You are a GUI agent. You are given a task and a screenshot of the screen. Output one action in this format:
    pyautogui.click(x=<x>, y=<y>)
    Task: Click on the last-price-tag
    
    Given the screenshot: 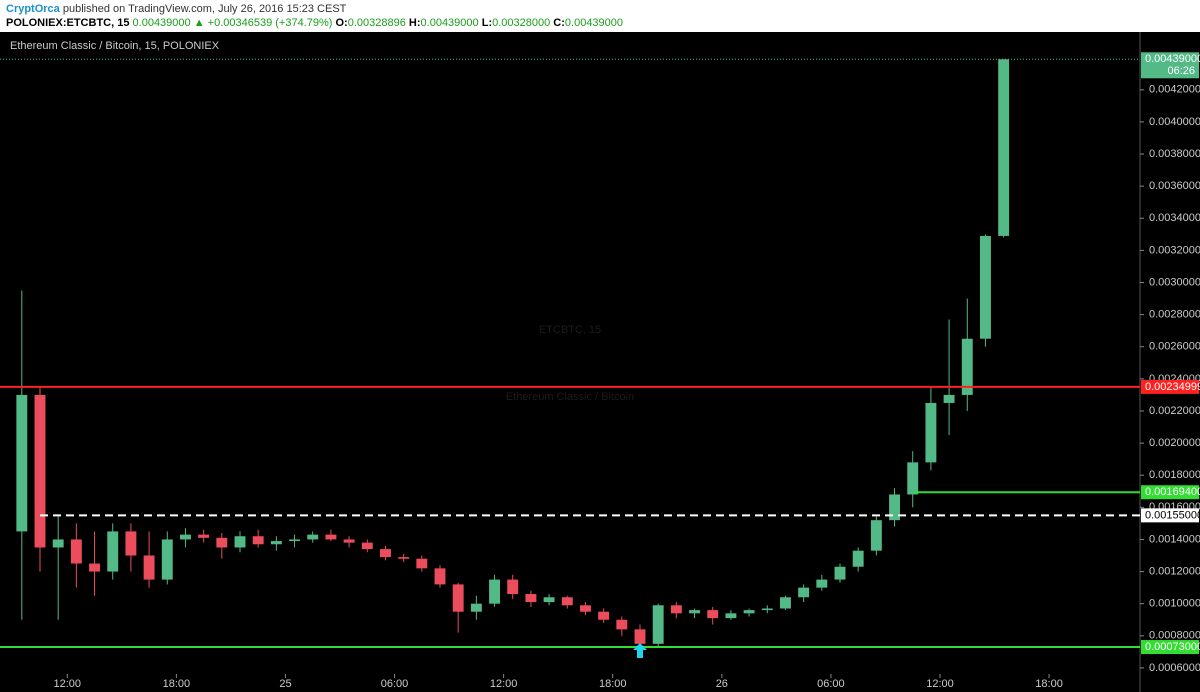 What is the action you would take?
    pyautogui.click(x=1170, y=65)
    